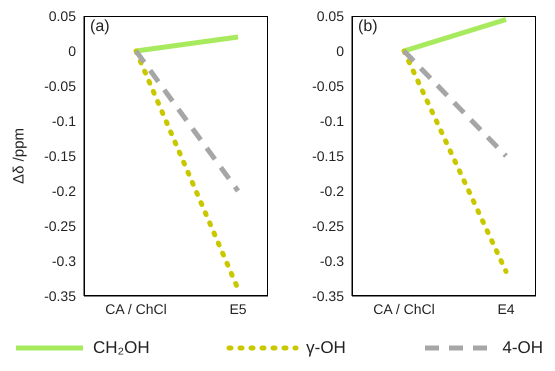 The width and height of the screenshot is (555, 371). What do you see at coordinates (121, 348) in the screenshot?
I see `legend-label: CH₂OH` at bounding box center [121, 348].